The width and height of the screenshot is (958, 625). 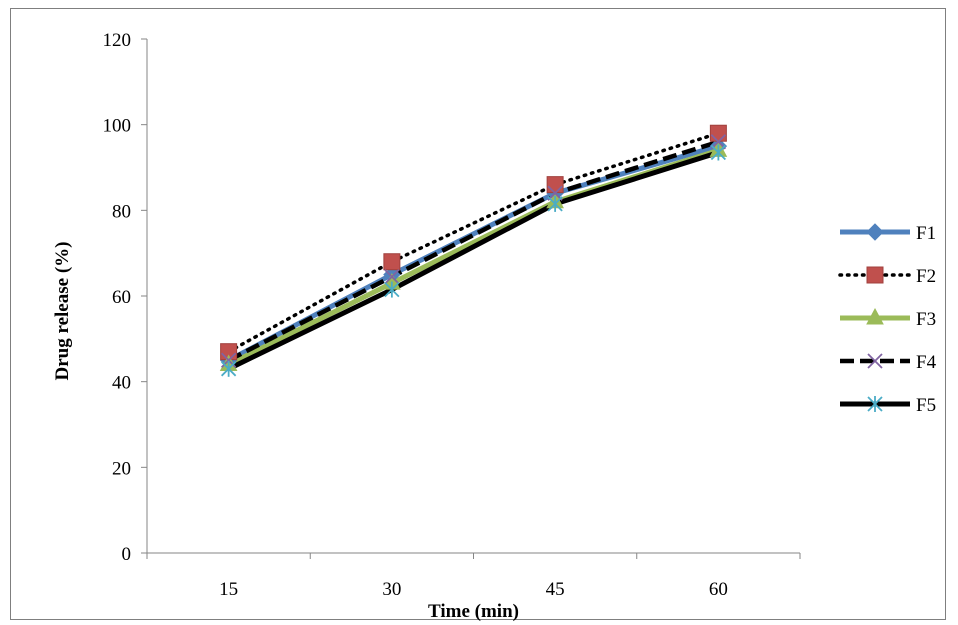 What do you see at coordinates (875, 275) in the screenshot?
I see `legend-marker-f2` at bounding box center [875, 275].